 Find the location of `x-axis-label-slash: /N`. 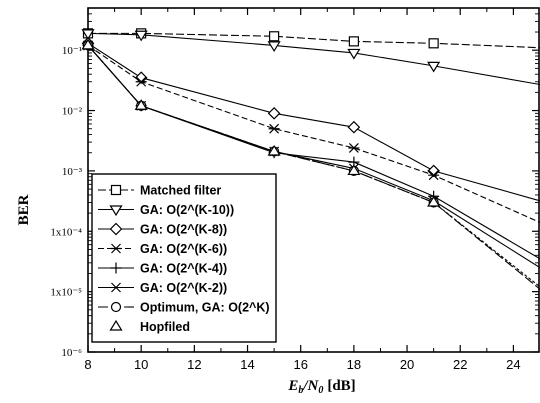

x-axis-label-slash: /N is located at coordinates (310, 386).